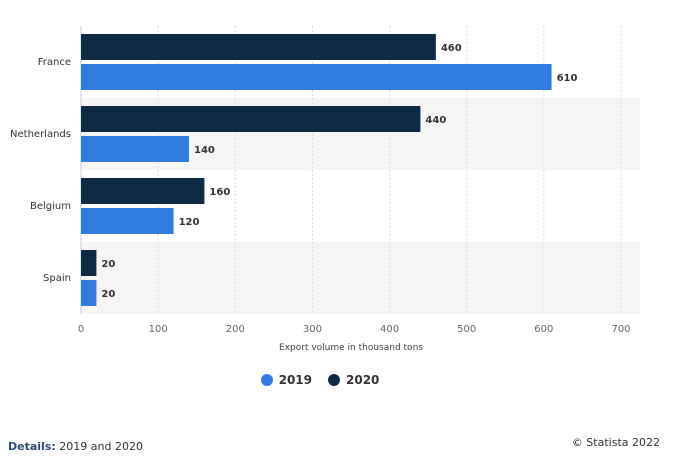 The height and width of the screenshot is (459, 678). I want to click on bar-spain-2020, so click(89, 263).